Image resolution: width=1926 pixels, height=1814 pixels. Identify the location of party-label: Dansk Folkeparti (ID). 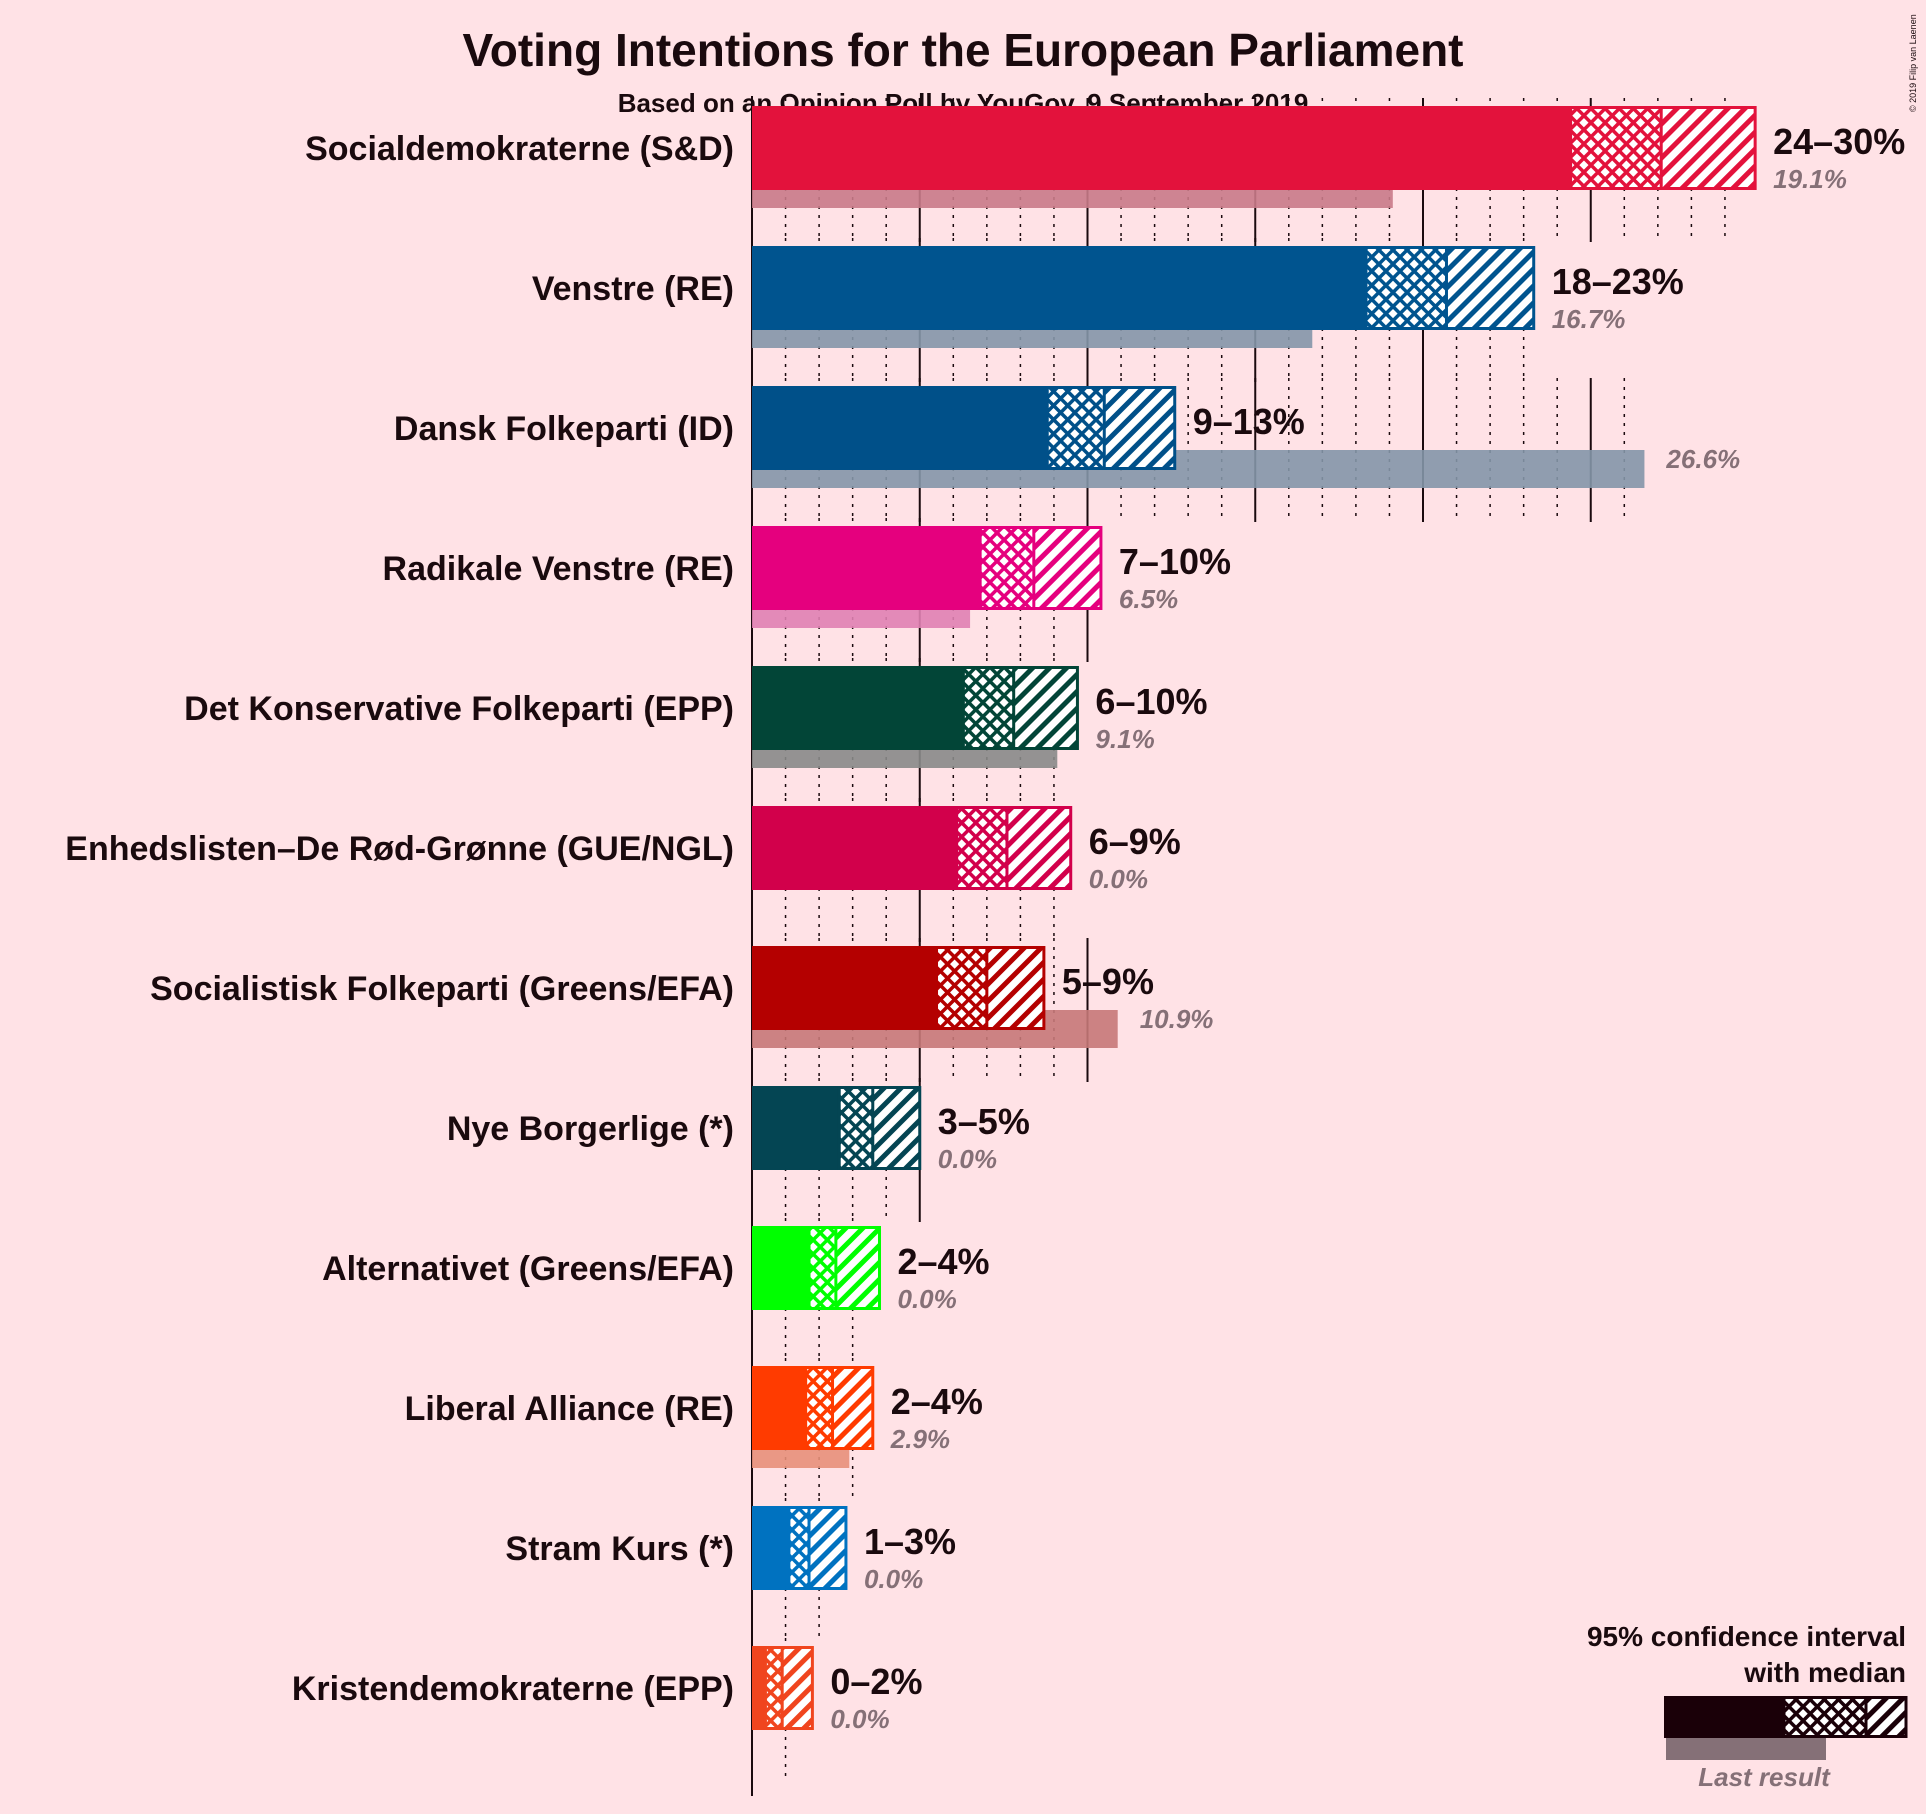
(564, 429).